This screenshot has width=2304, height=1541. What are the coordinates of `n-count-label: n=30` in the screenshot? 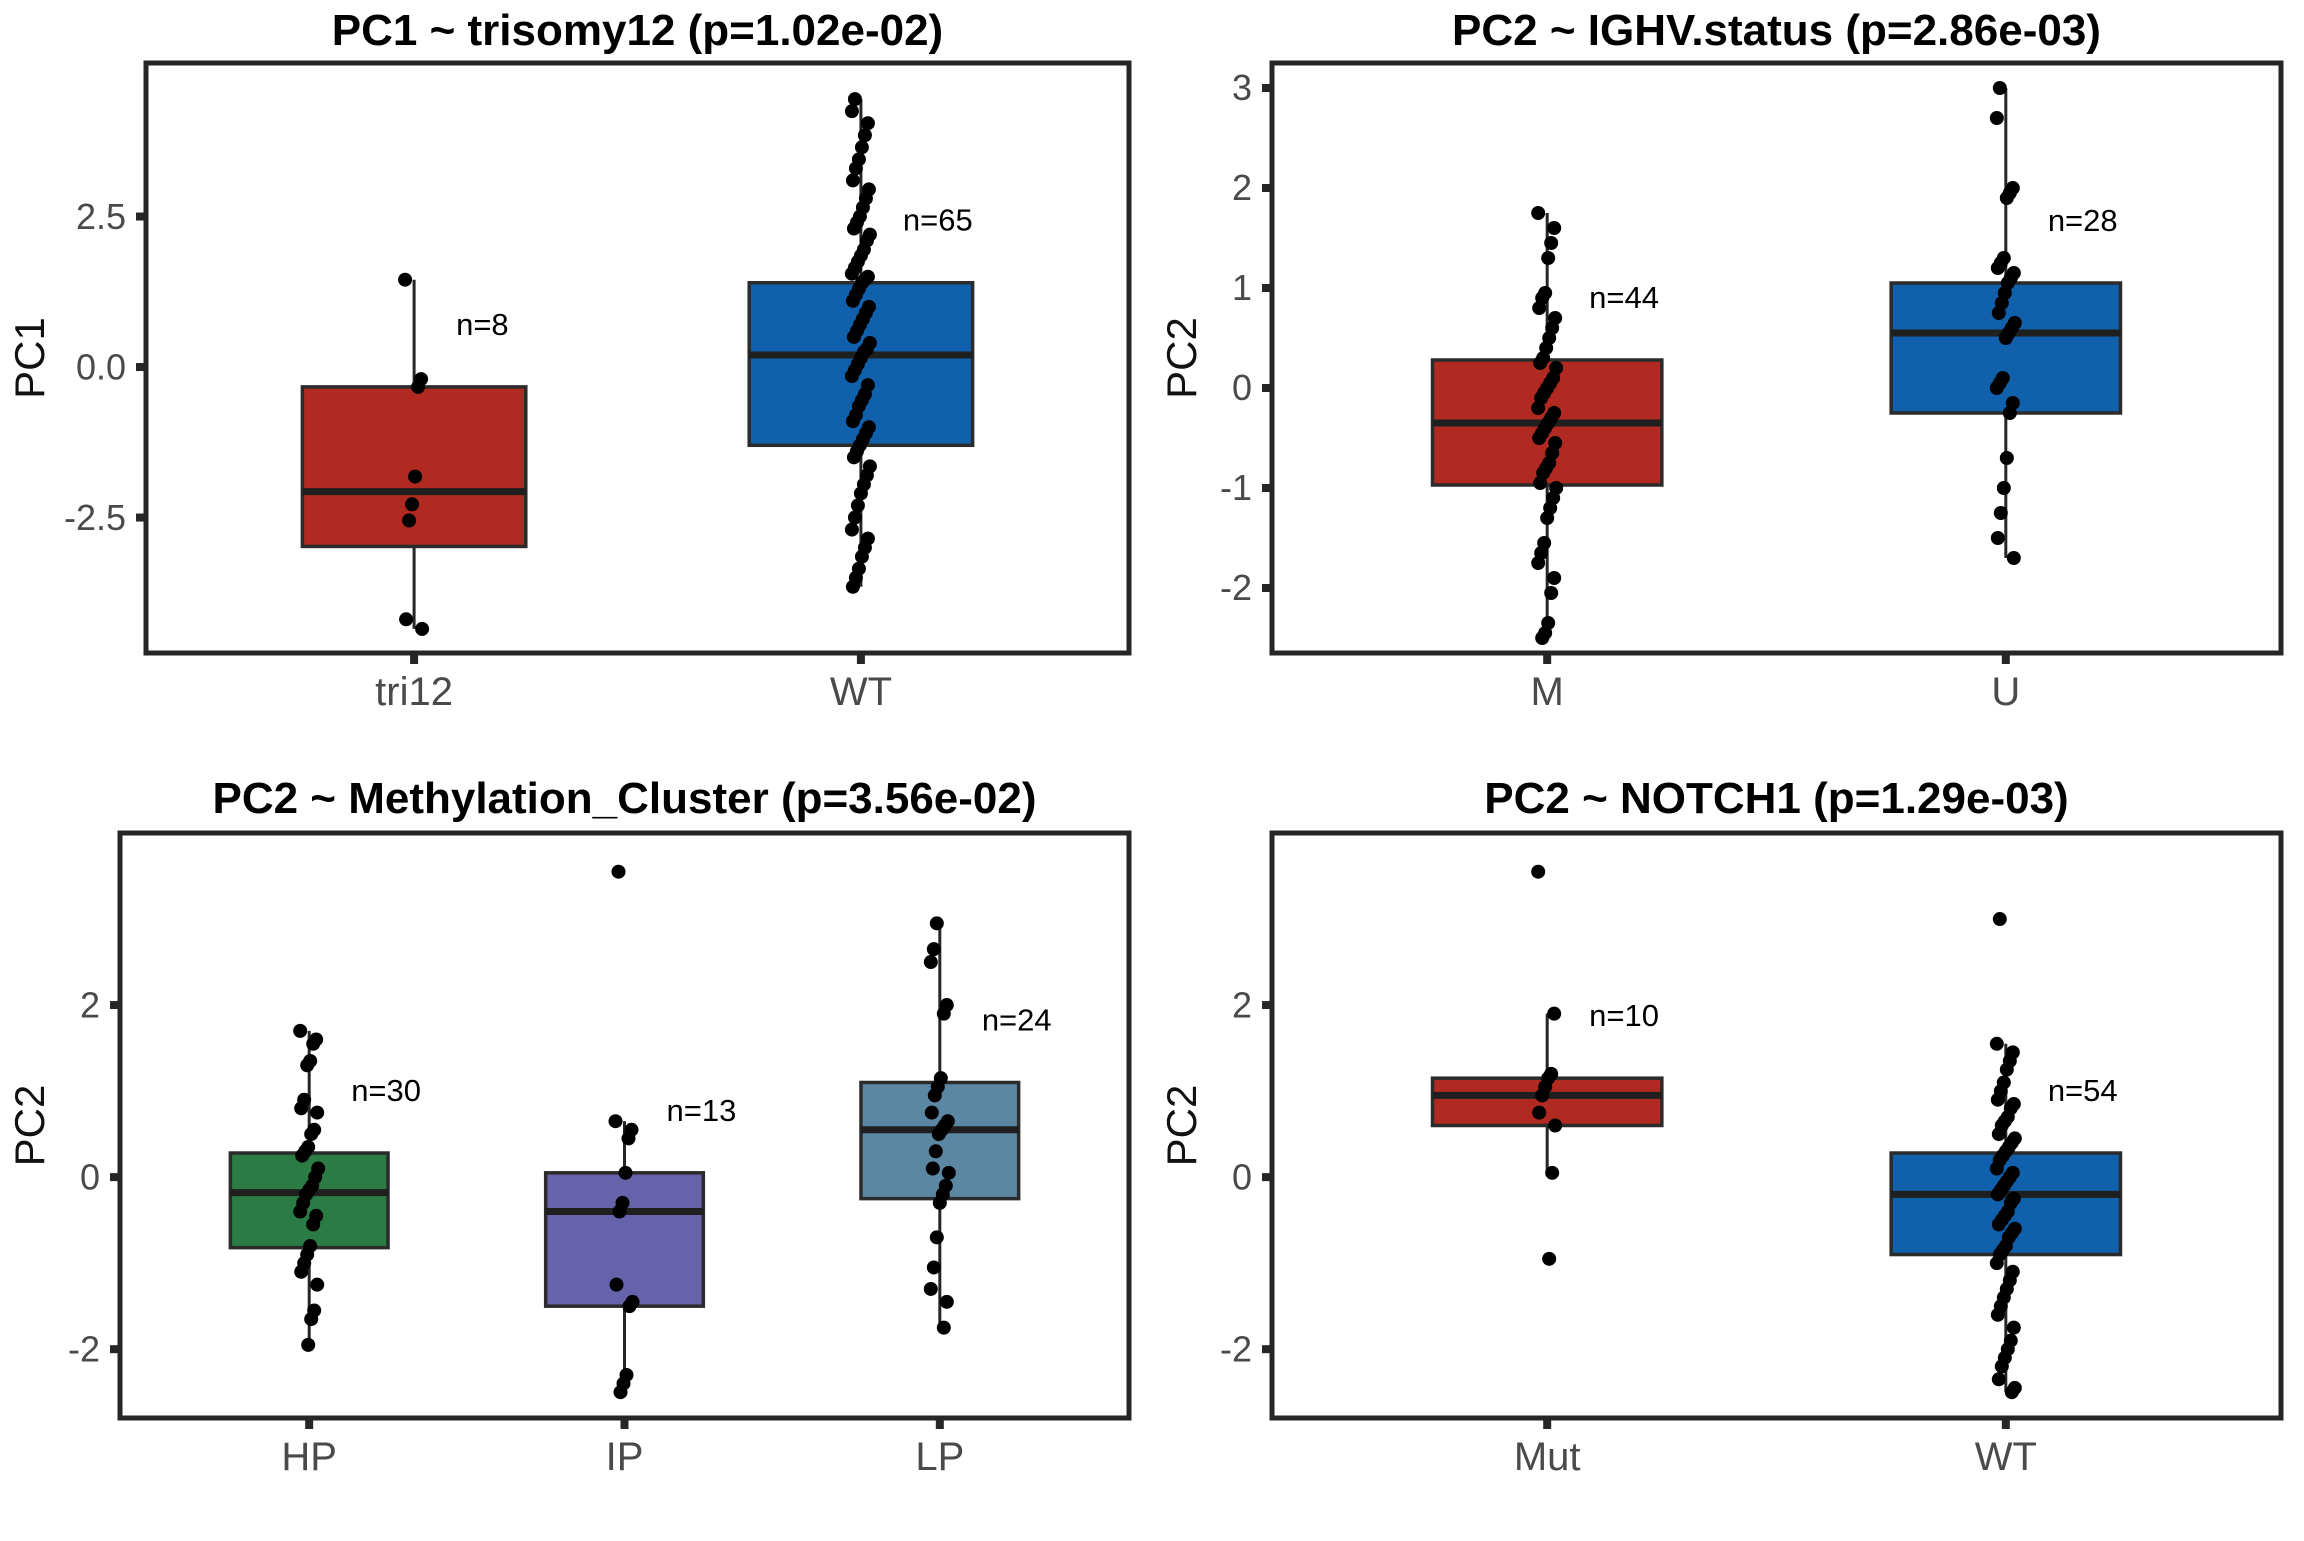 It's located at (386, 1090).